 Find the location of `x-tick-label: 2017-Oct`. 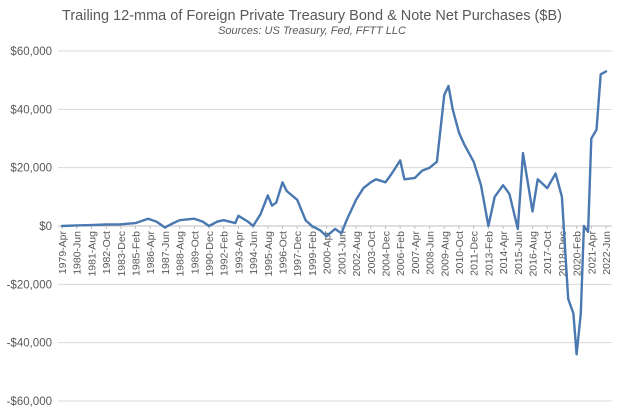

x-tick-label: 2017-Oct is located at coordinates (548, 252).